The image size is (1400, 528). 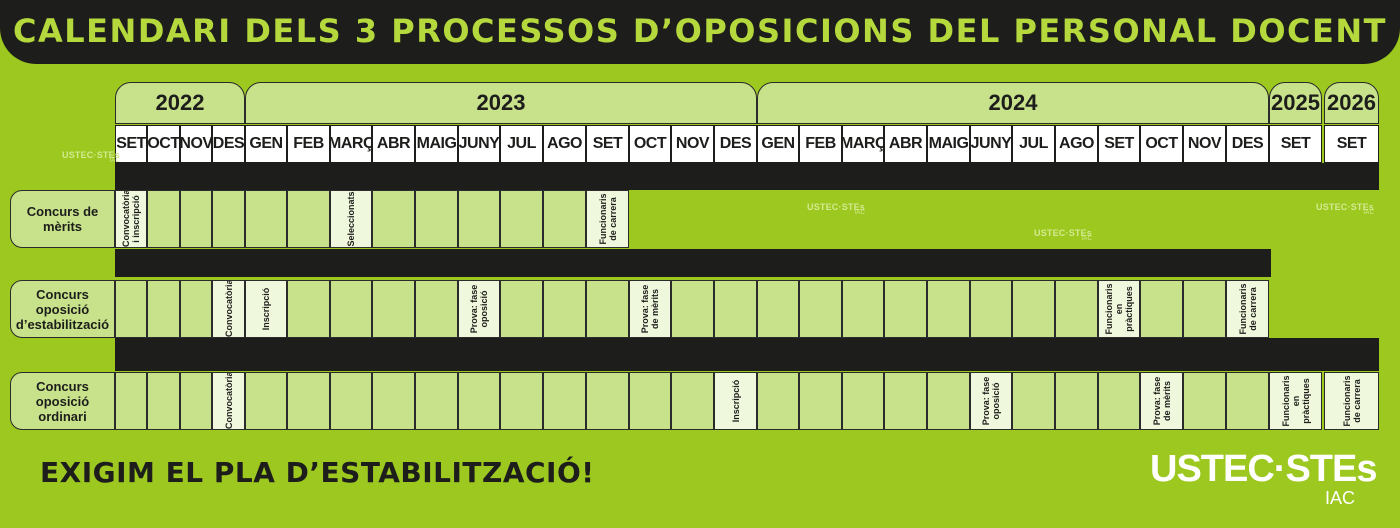 What do you see at coordinates (650, 309) in the screenshot?
I see `milestone-cell: Prova: fase de mèrits` at bounding box center [650, 309].